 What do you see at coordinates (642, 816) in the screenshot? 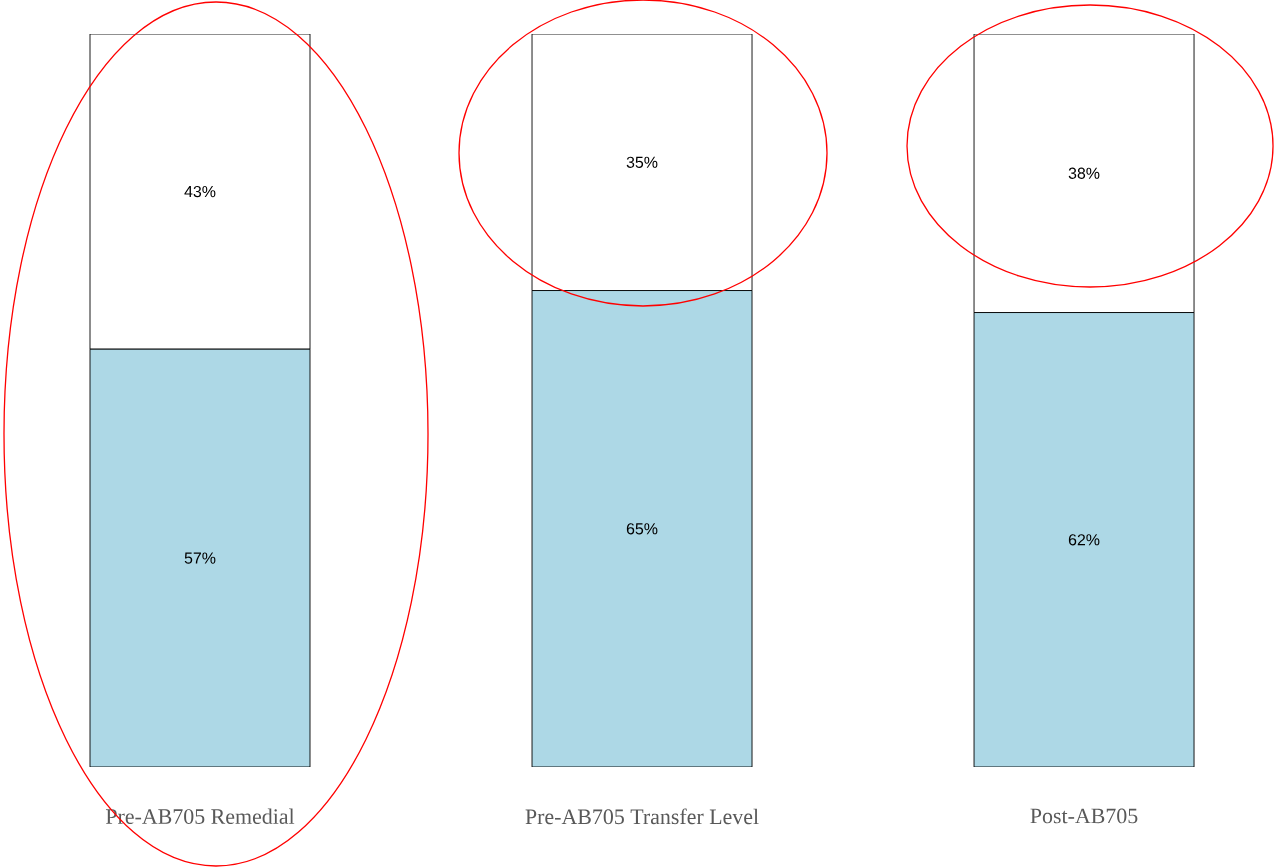
I see `x-tick-label: Pre-AB705 Transfer Level` at bounding box center [642, 816].